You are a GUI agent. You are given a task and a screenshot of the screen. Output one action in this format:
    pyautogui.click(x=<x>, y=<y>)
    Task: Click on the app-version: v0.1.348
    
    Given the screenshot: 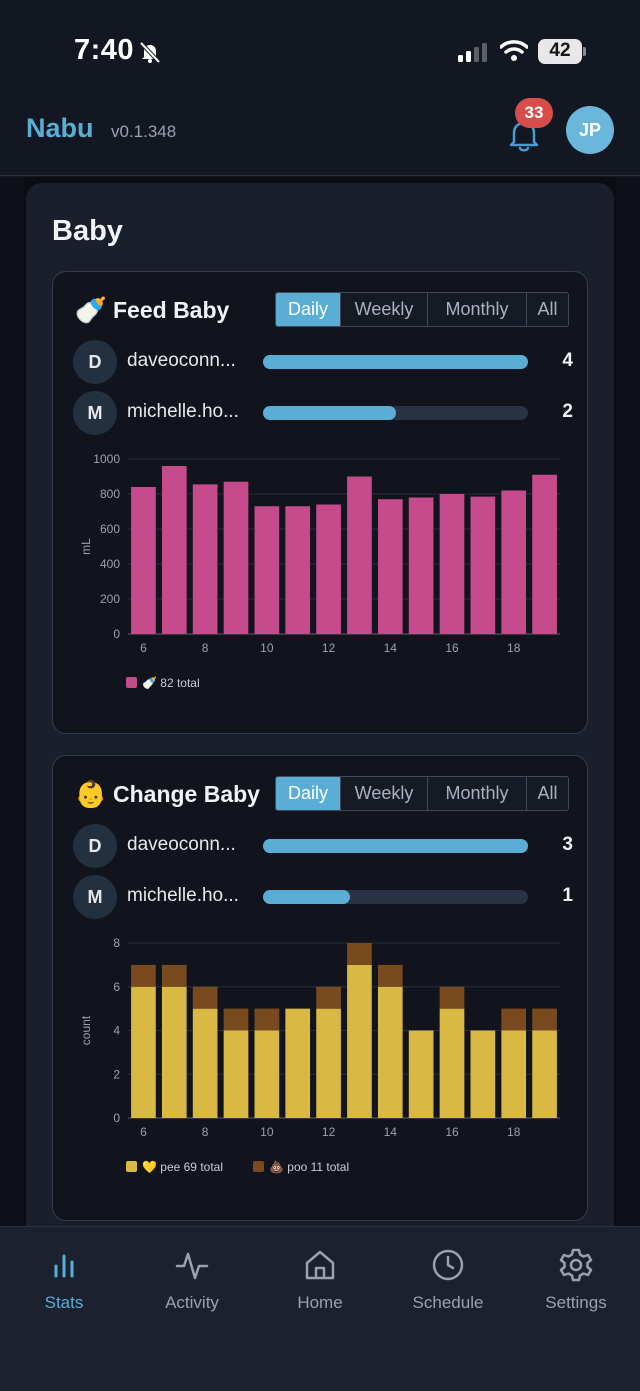 What is the action you would take?
    pyautogui.click(x=144, y=131)
    